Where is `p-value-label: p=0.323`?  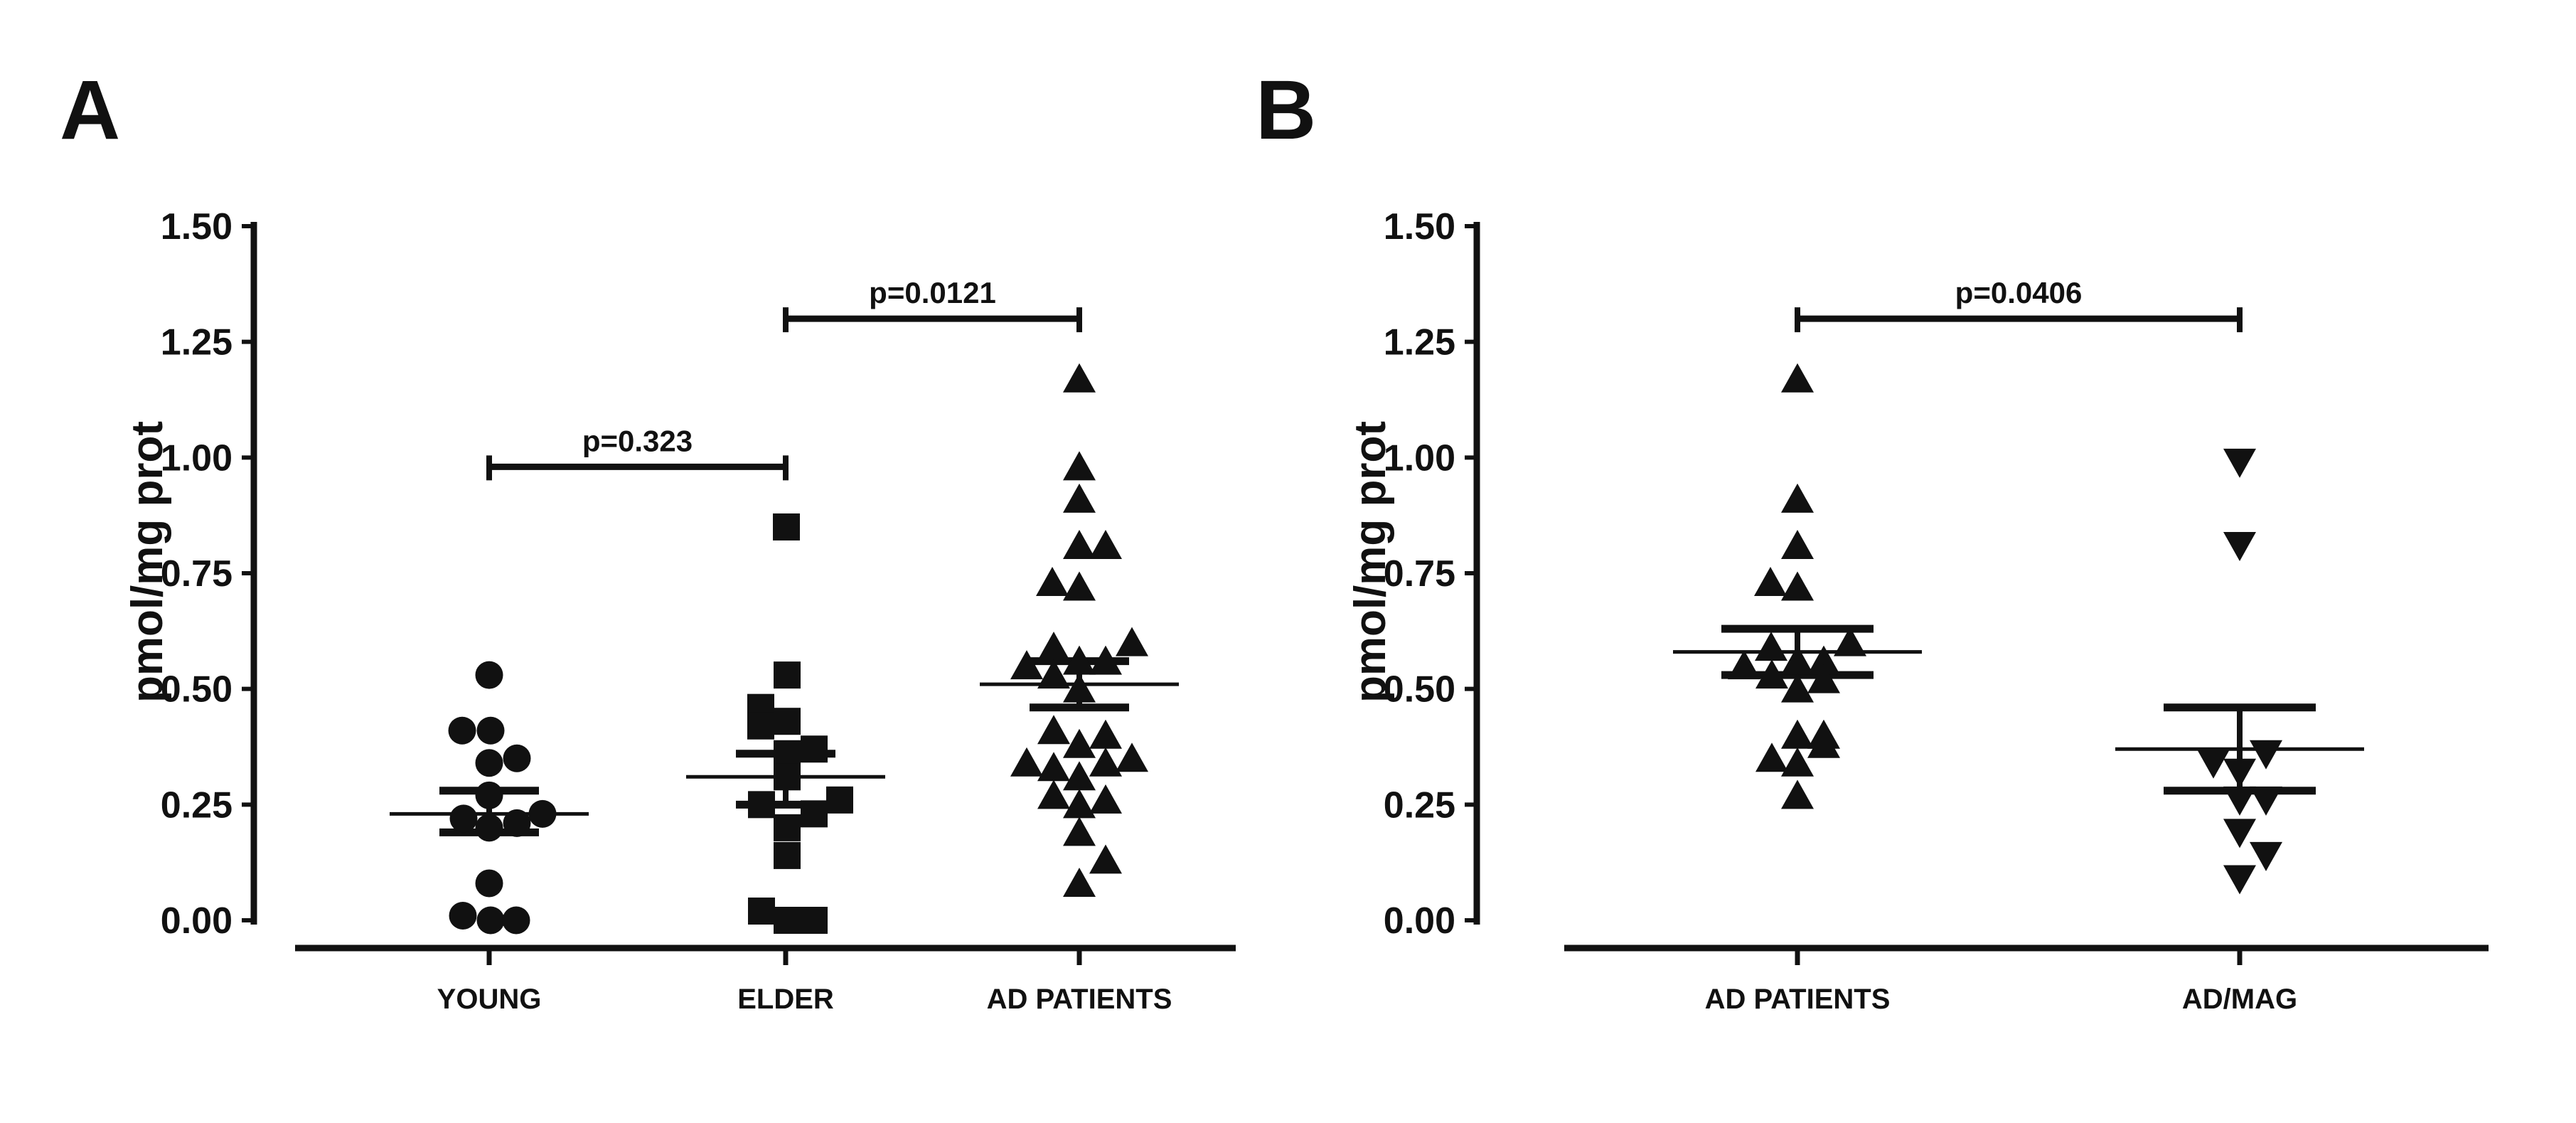
p-value-label: p=0.323 is located at coordinates (637, 440).